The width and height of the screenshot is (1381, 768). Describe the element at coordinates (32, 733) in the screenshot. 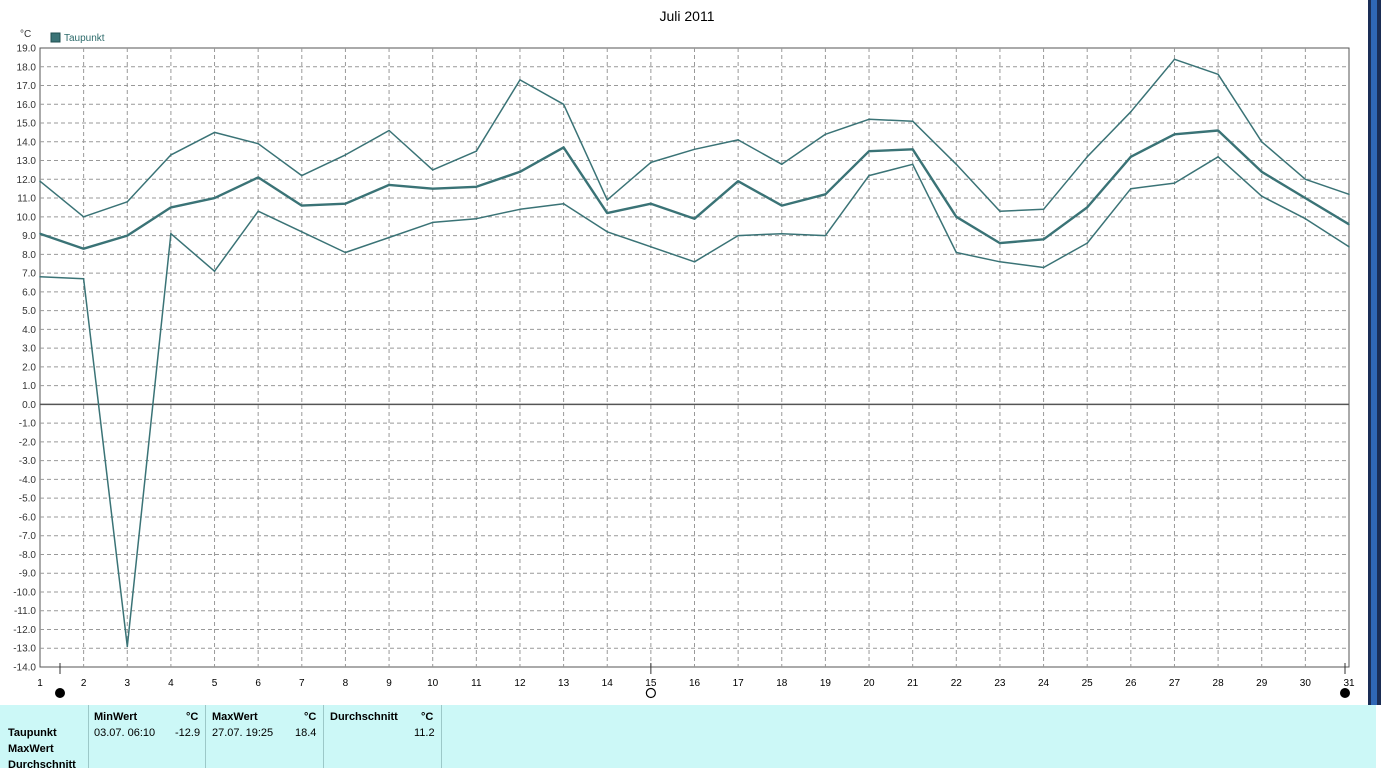

I see `row-label-taupunkt: Taupunkt` at that location.